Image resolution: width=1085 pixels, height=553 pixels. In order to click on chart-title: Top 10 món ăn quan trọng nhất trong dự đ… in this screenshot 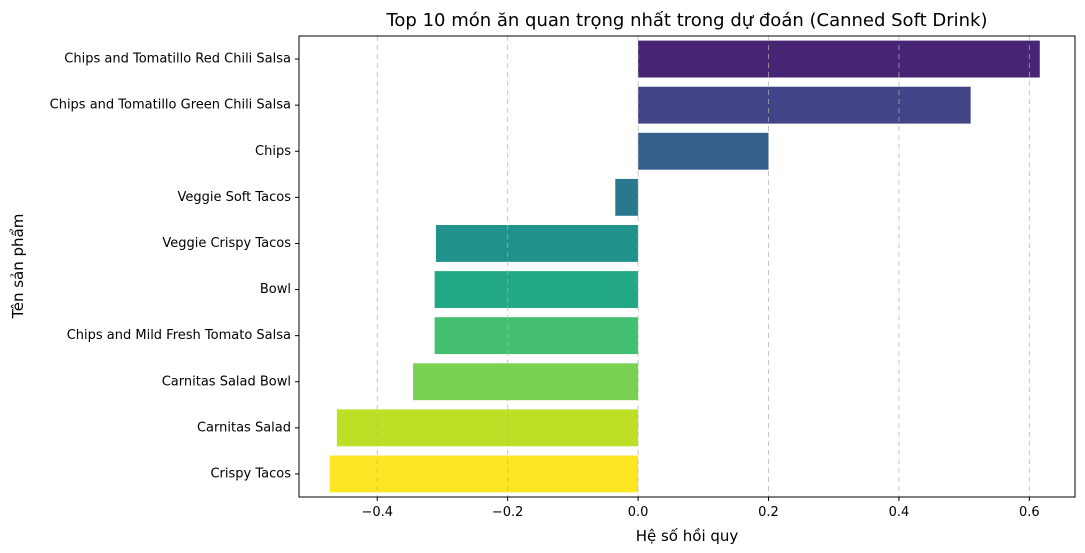, I will do `click(686, 20)`.